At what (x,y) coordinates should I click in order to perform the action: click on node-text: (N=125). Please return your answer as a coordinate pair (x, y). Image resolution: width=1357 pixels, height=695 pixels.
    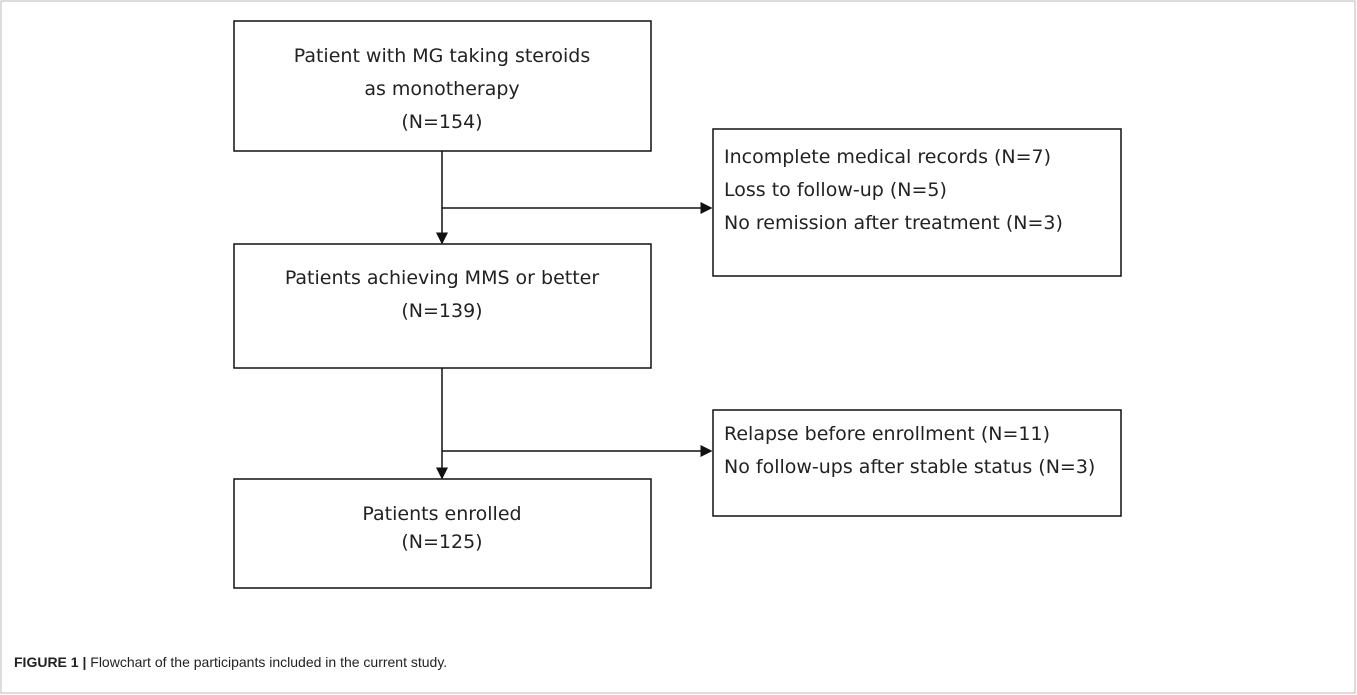
    Looking at the image, I should click on (441, 542).